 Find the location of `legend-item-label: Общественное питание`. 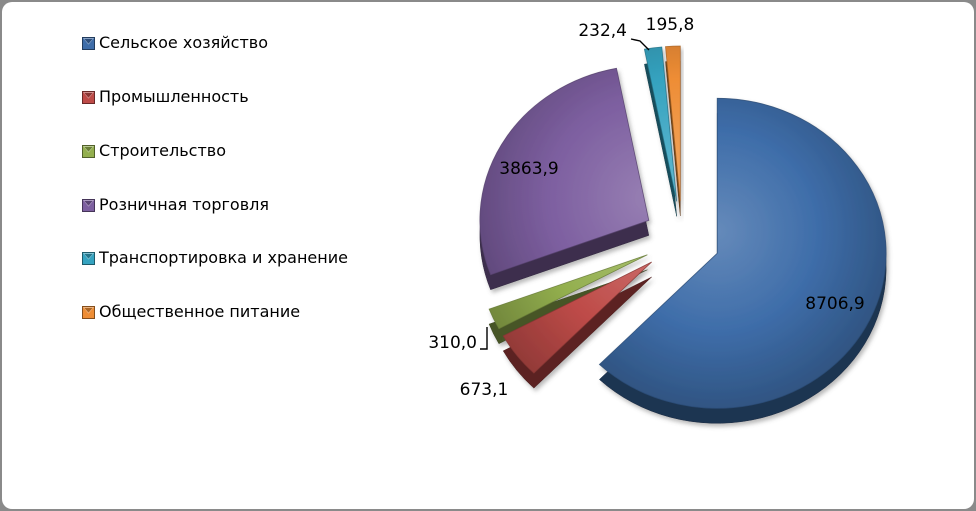

legend-item-label: Общественное питание is located at coordinates (200, 311).